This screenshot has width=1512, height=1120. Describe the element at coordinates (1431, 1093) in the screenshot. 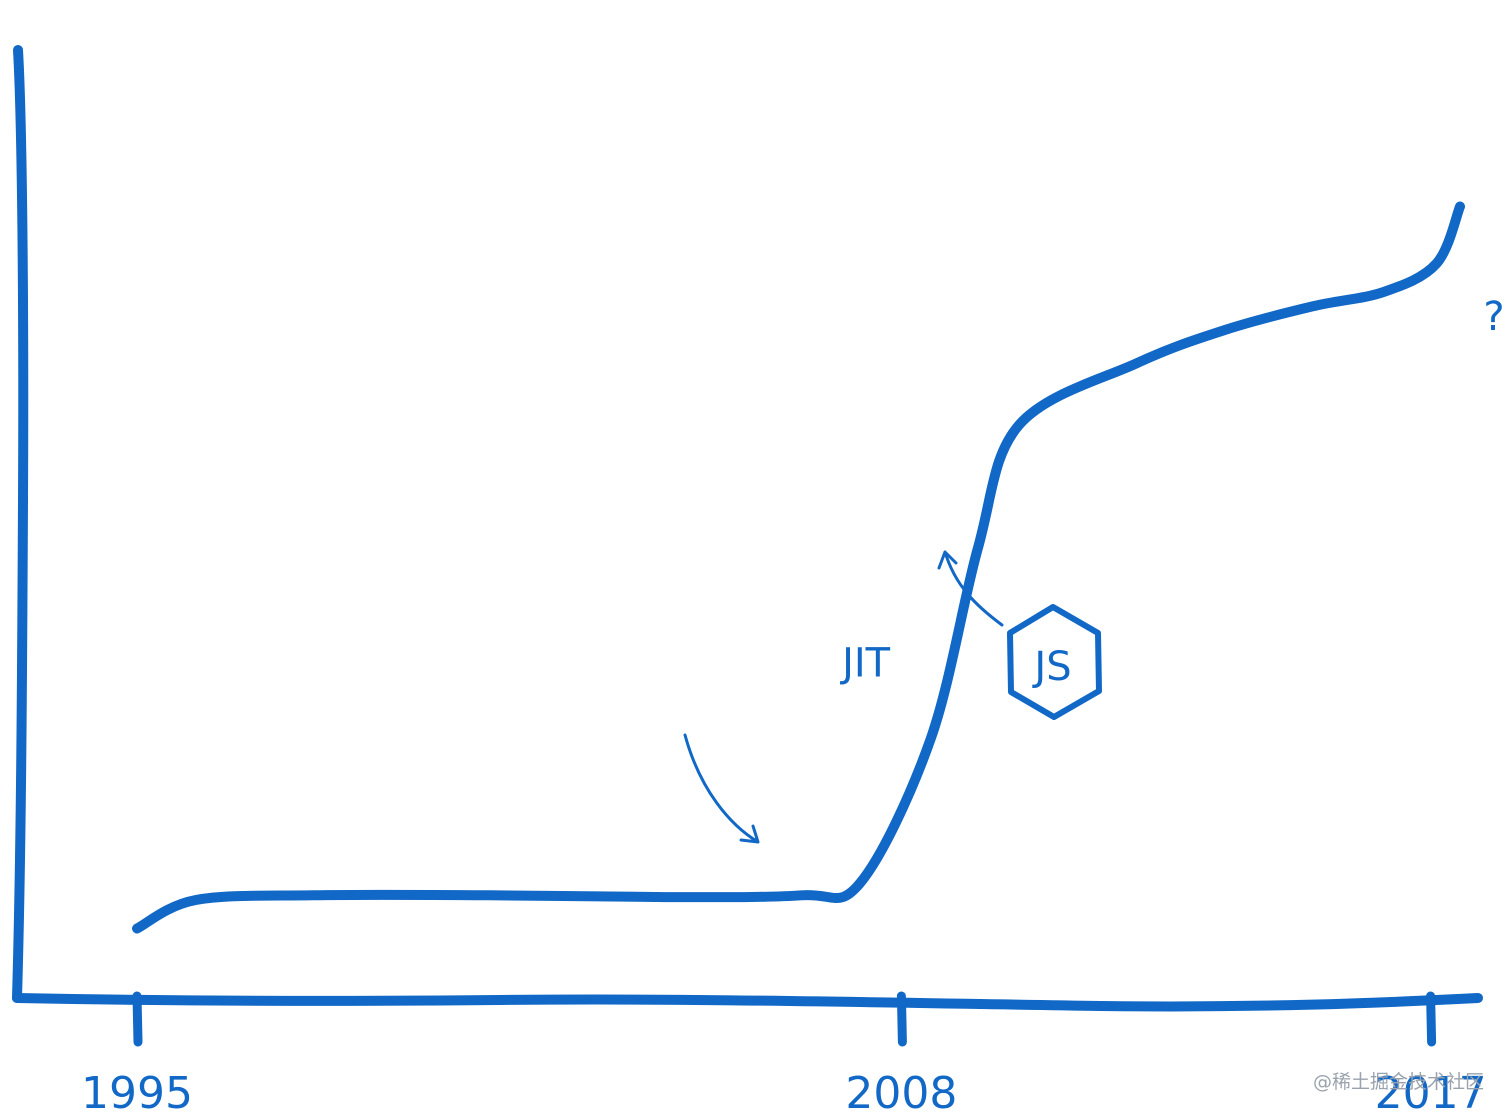

I see `x-tick-label-2017: 2017` at that location.